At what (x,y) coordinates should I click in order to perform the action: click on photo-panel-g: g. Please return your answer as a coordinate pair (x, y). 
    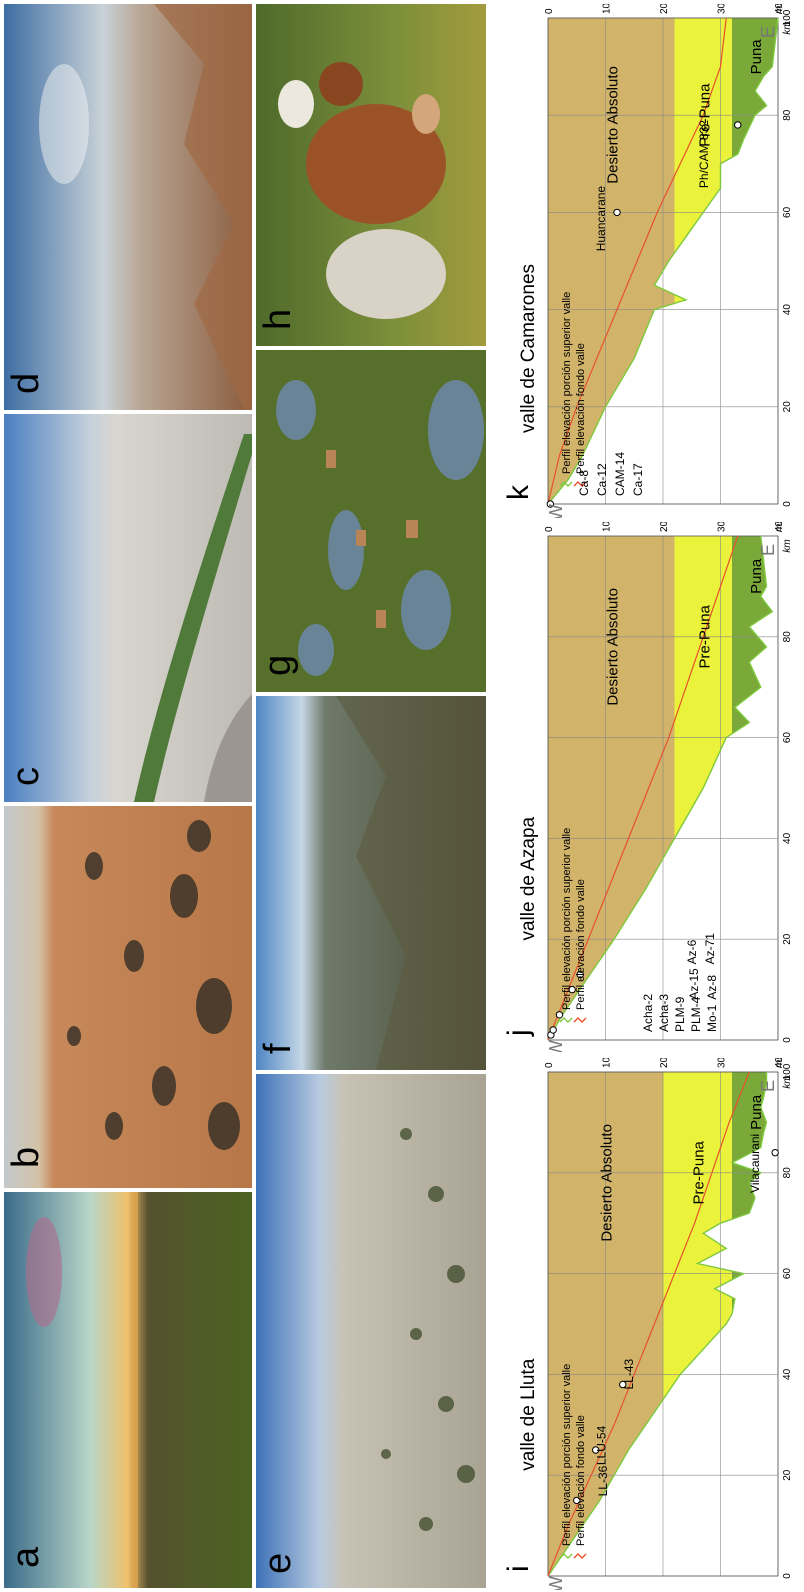
    Looking at the image, I should click on (371, 521).